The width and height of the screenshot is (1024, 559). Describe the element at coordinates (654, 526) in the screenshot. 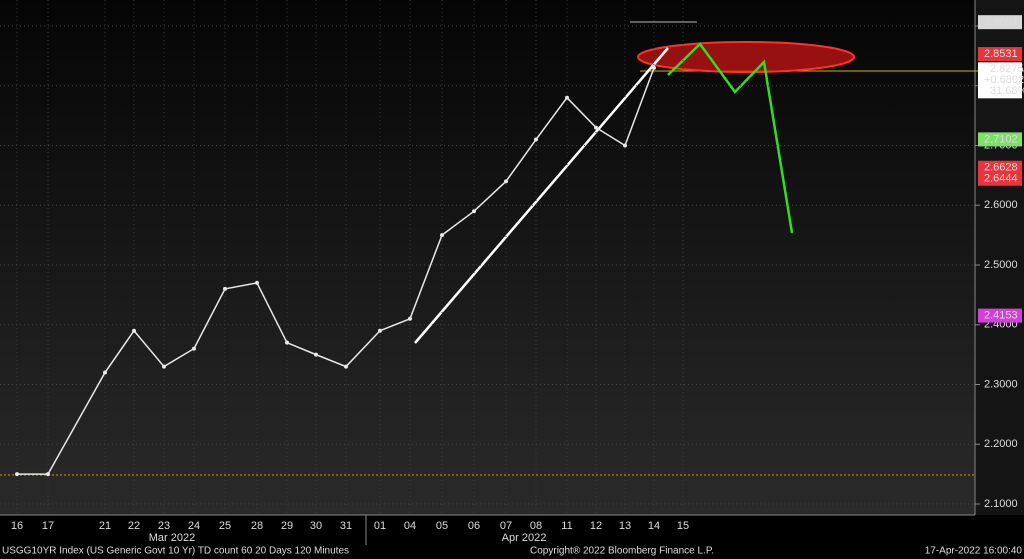

I see `x-tick-label: 14` at that location.